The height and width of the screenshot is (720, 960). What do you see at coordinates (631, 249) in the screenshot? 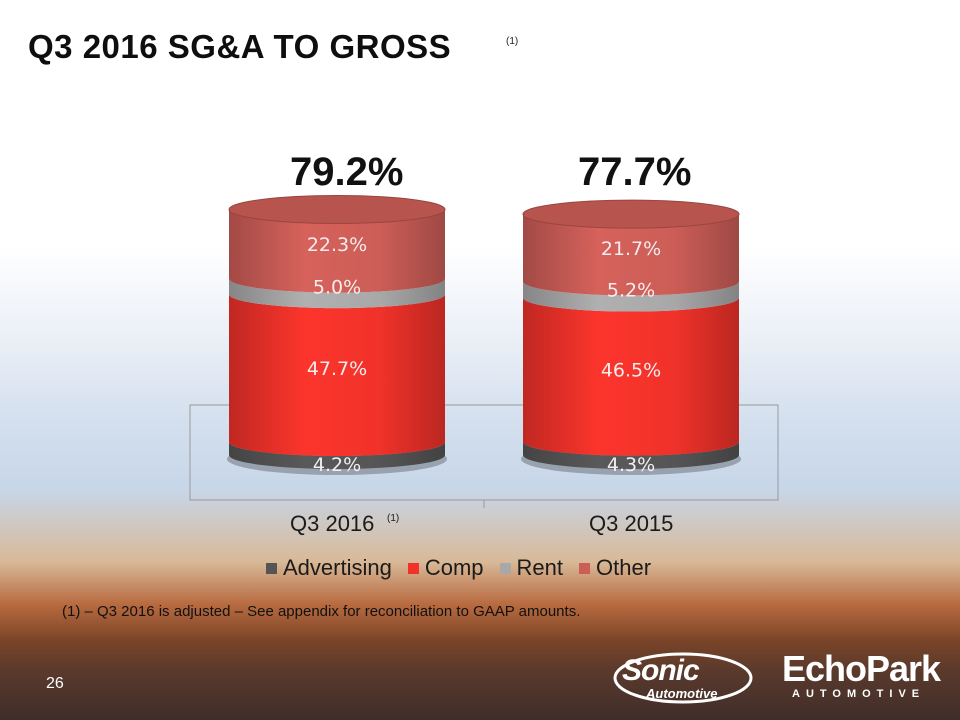
I see `data-label-other-q3-2015: 21.7%` at bounding box center [631, 249].